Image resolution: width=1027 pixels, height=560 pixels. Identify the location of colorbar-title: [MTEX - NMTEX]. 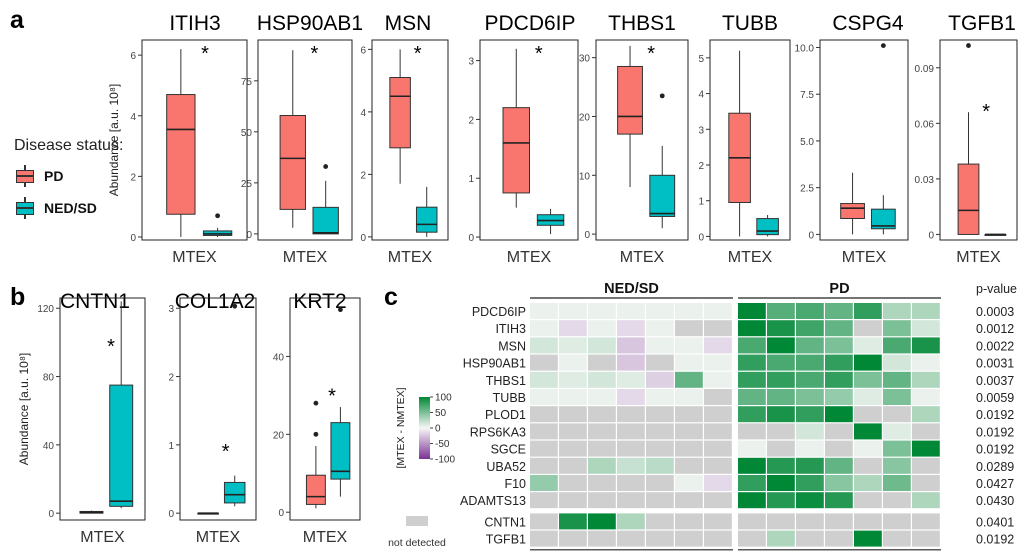
(401, 427).